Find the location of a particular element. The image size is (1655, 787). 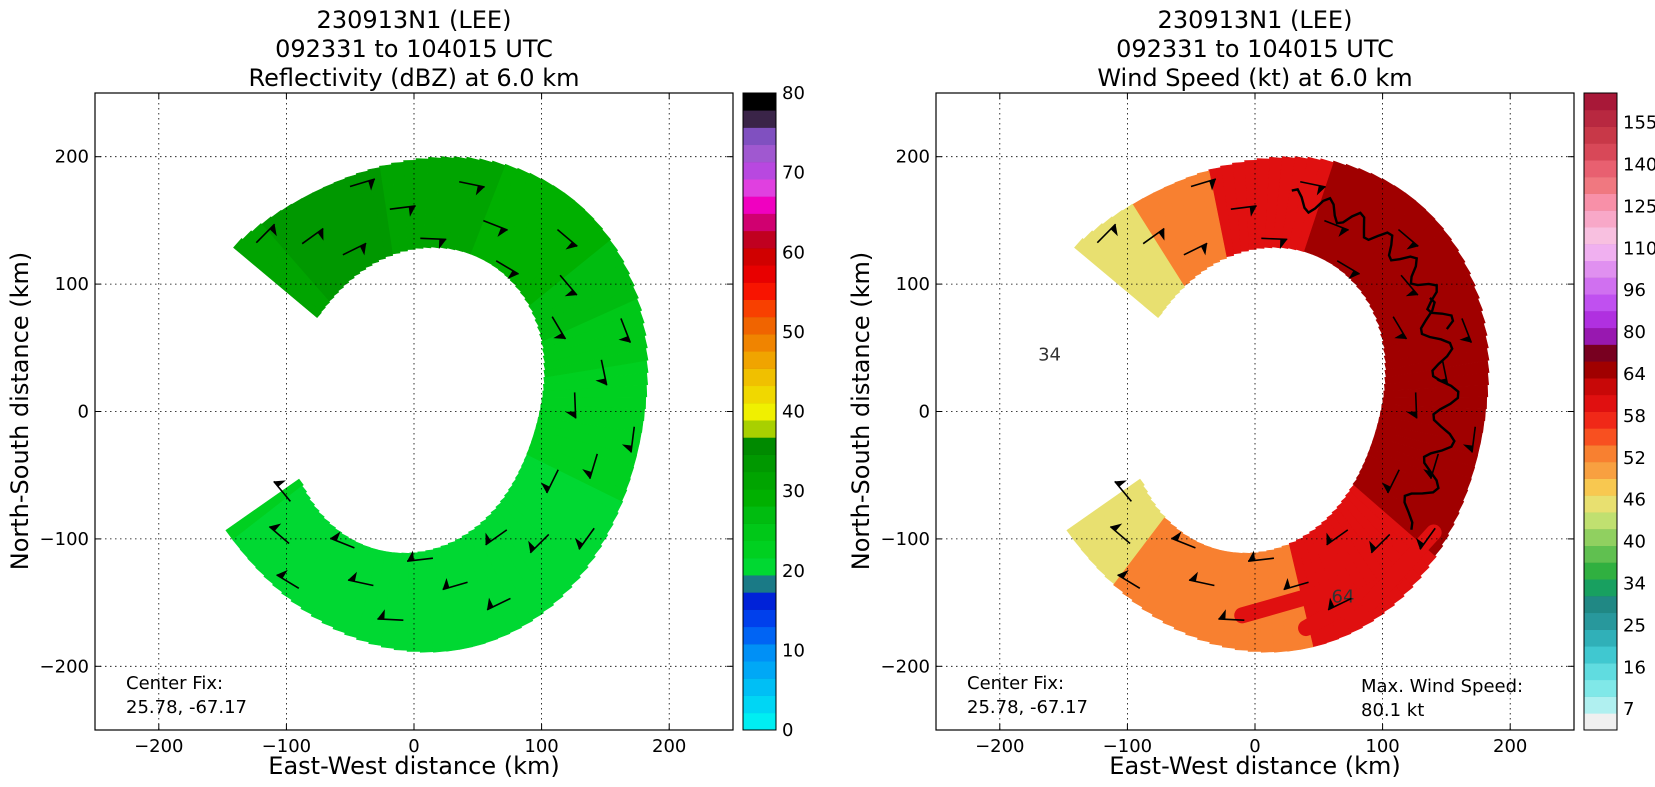

left-center-fix-value: 25.78, -67.17 is located at coordinates (186, 707).